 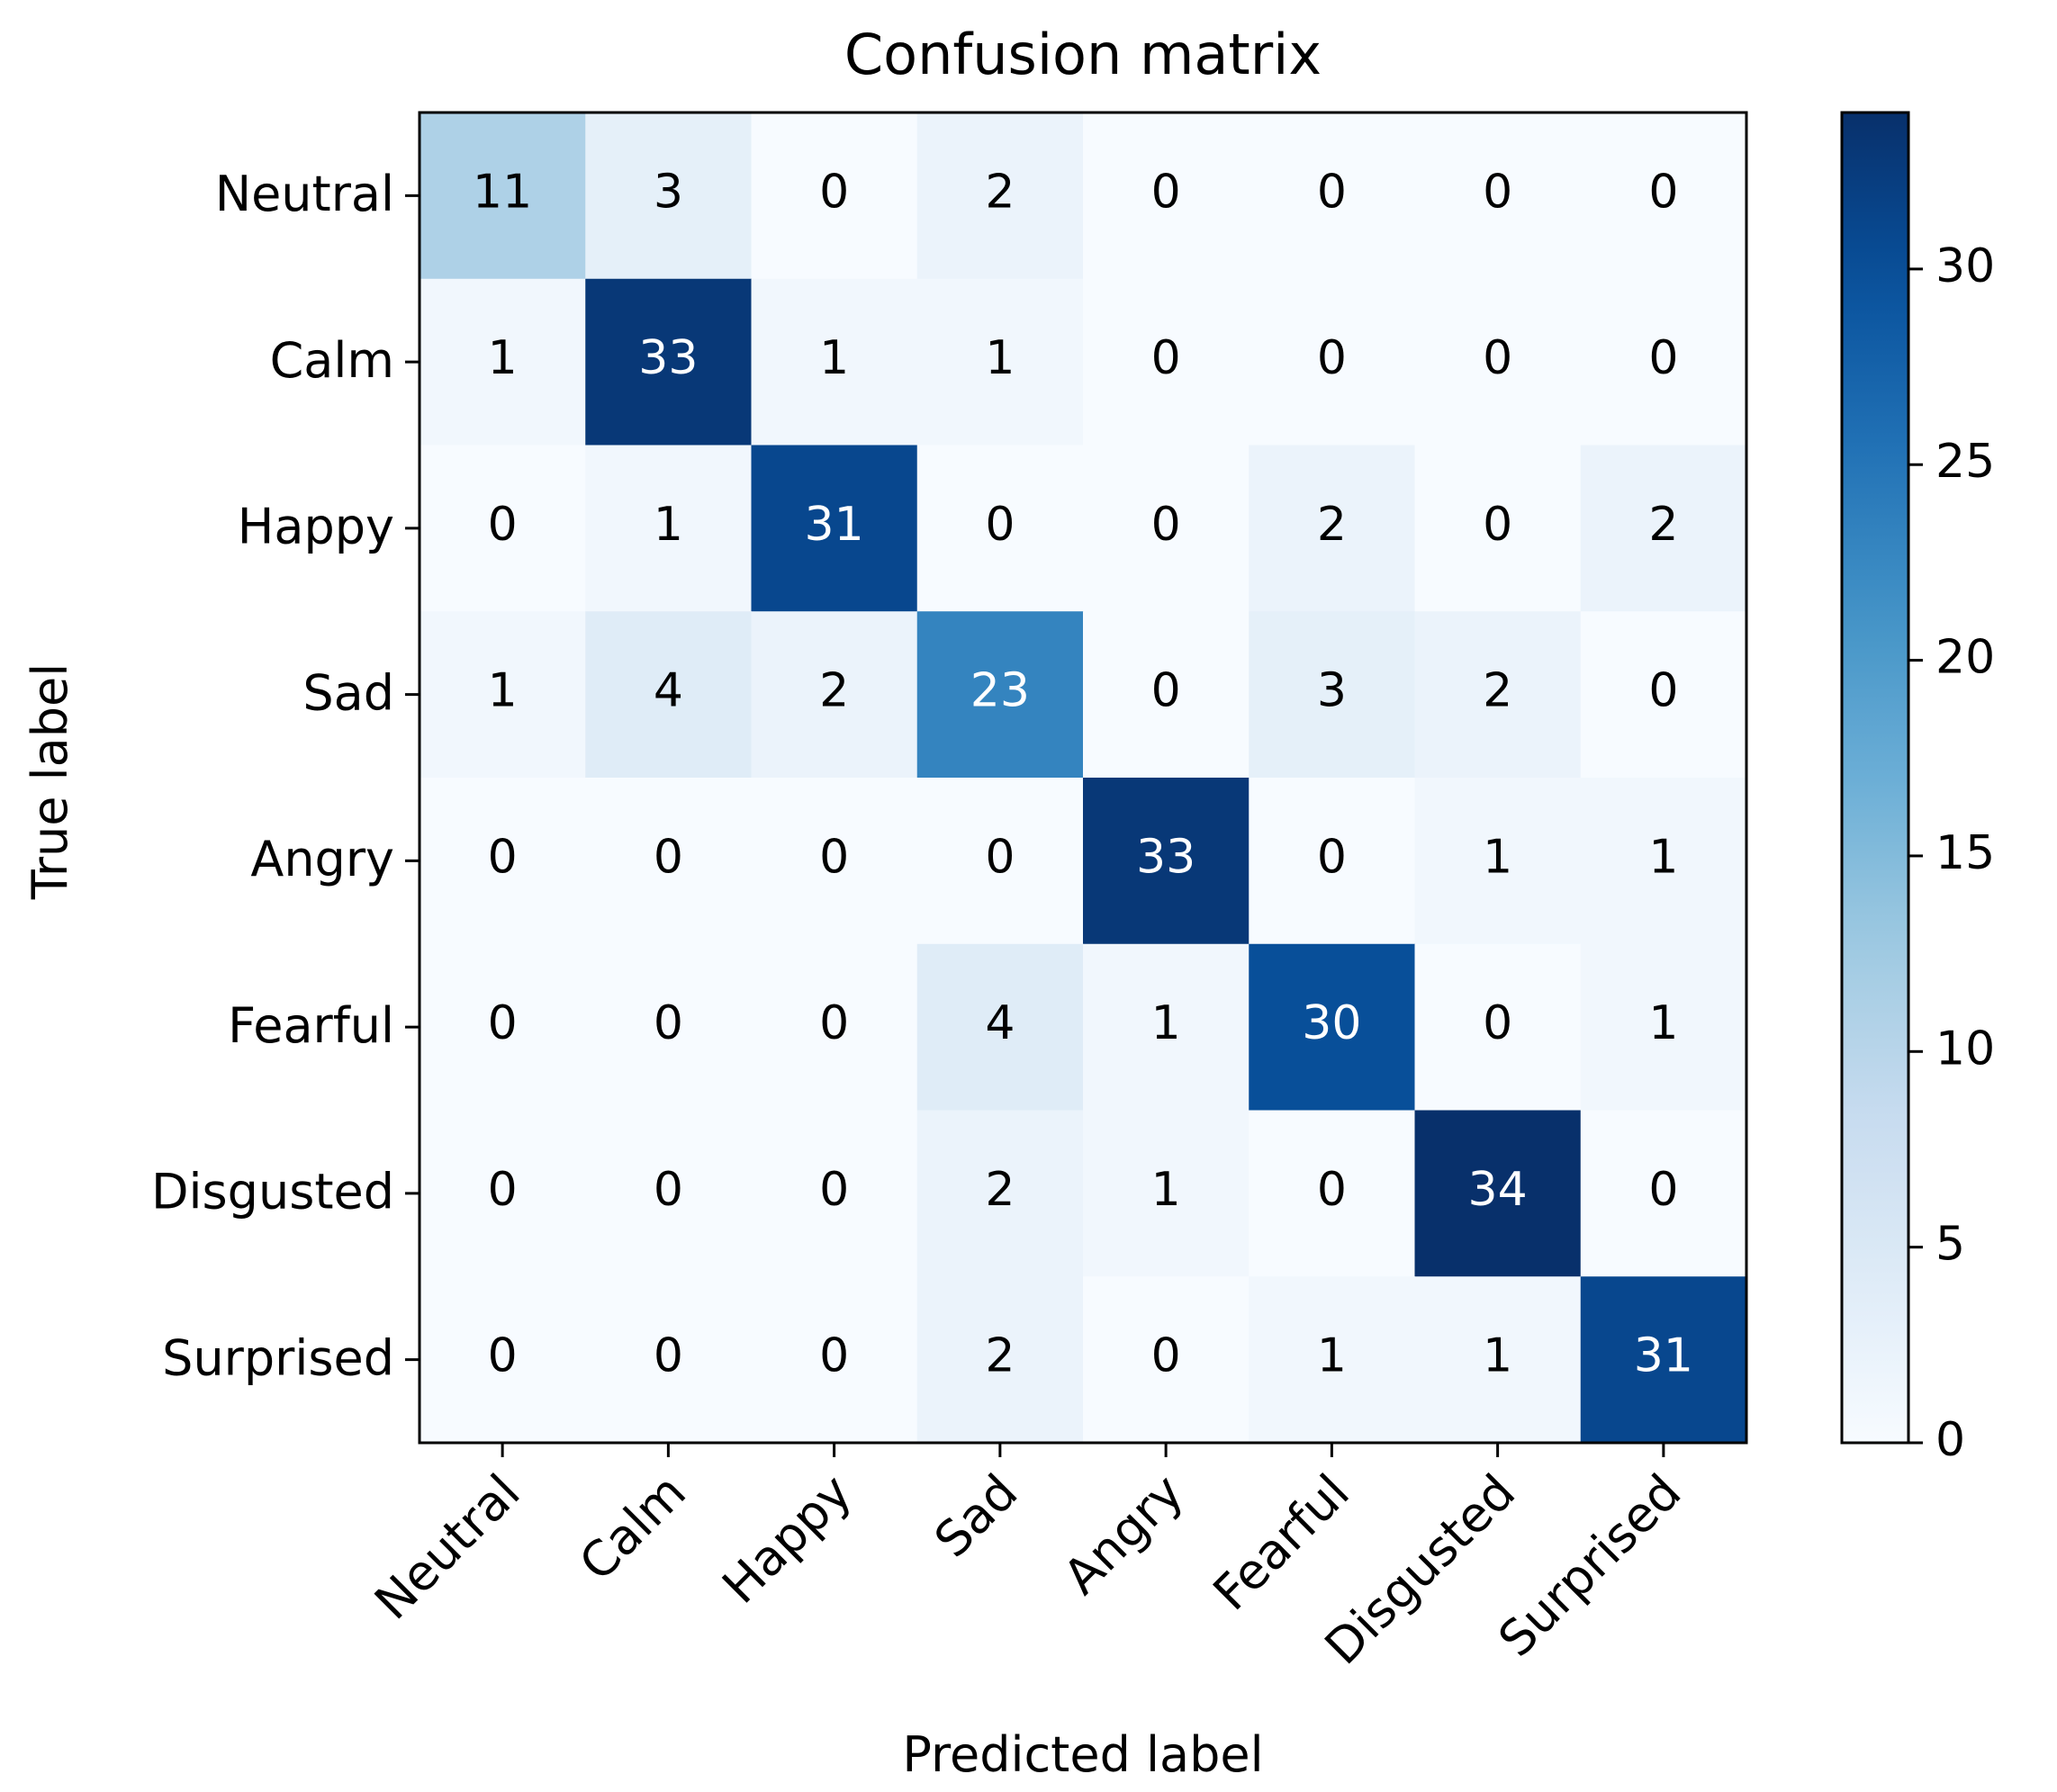 I want to click on colorbar-tick-label: 25, so click(x=1965, y=462).